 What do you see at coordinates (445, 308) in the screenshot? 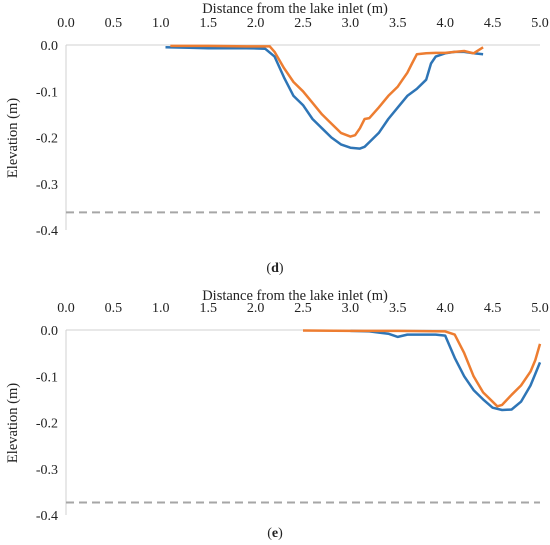
I see `panel-e-x-tick-label: 4.0` at bounding box center [445, 308].